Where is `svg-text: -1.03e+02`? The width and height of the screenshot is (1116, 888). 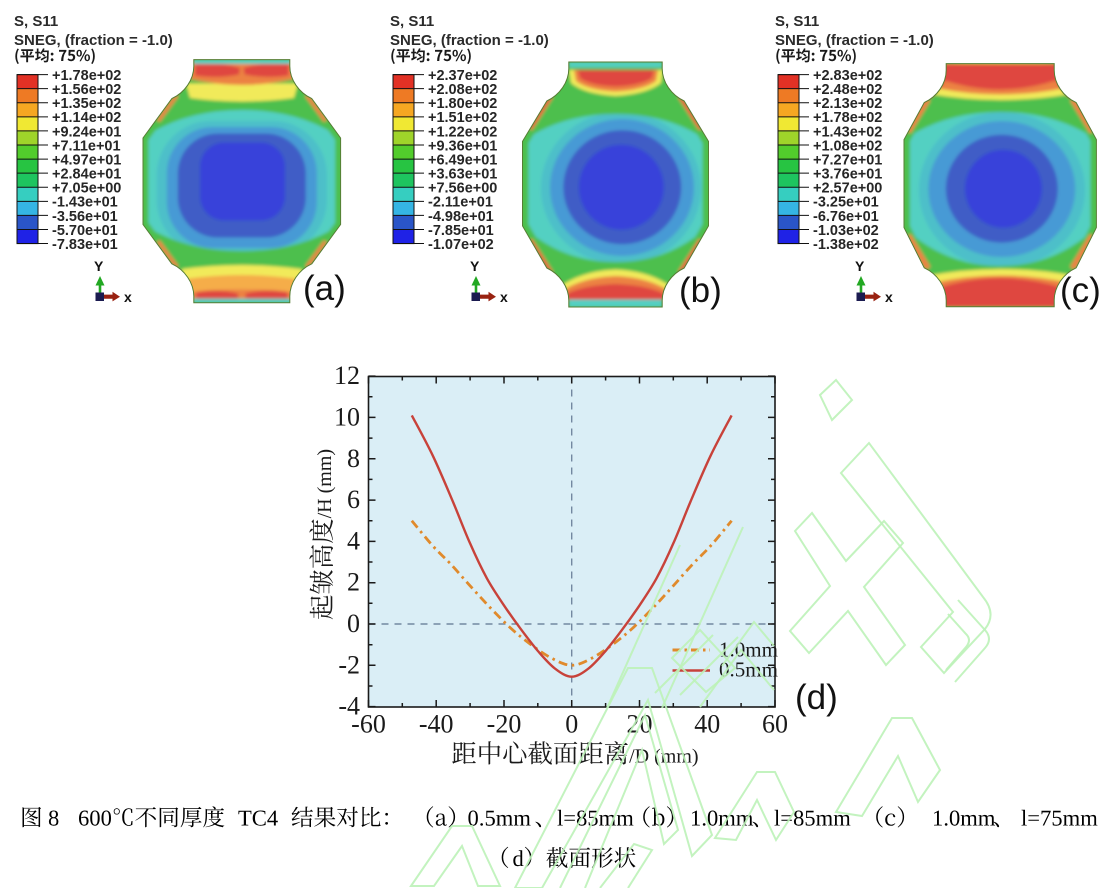 svg-text: -1.03e+02 is located at coordinates (846, 231).